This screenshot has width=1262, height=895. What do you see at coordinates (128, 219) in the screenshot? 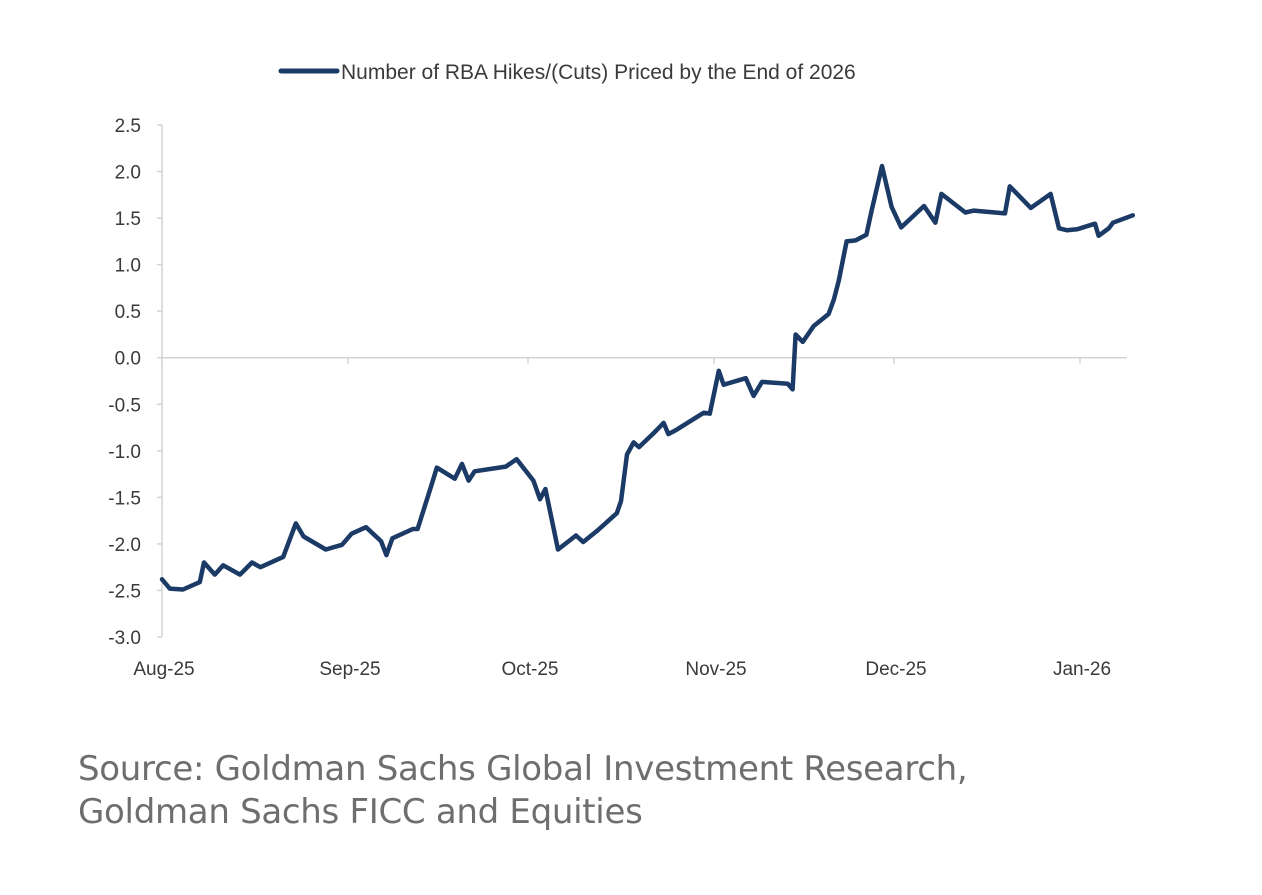
I see `y-tick-label: 1.5` at bounding box center [128, 219].